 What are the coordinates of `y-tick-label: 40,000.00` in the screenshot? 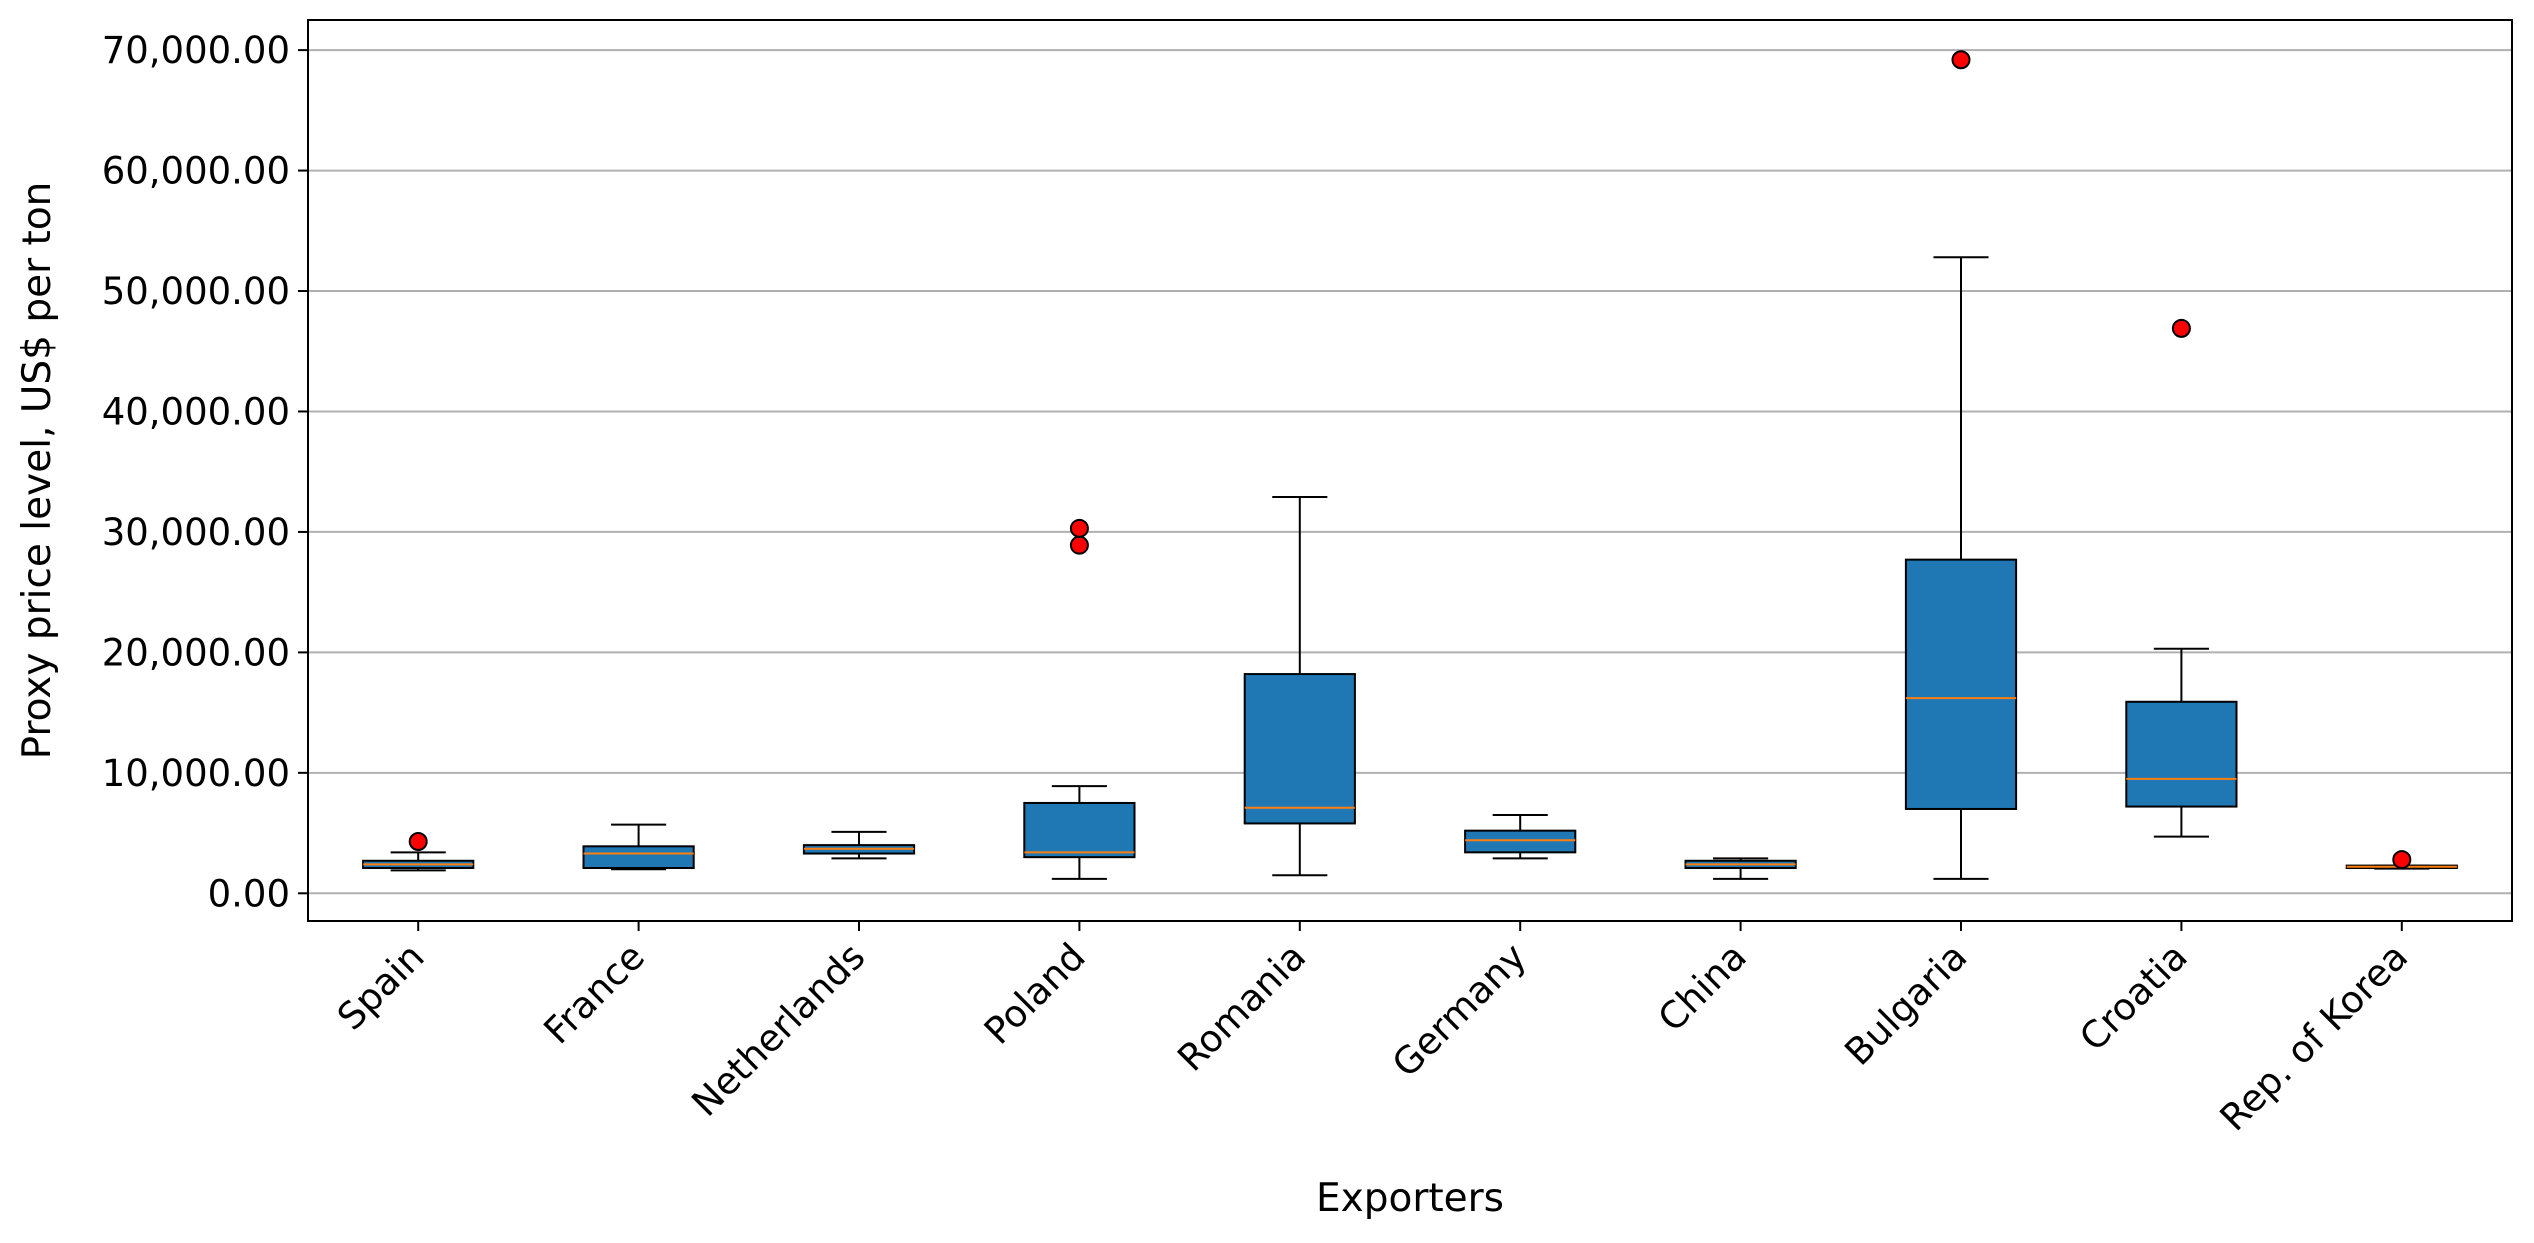 It's located at (196, 411).